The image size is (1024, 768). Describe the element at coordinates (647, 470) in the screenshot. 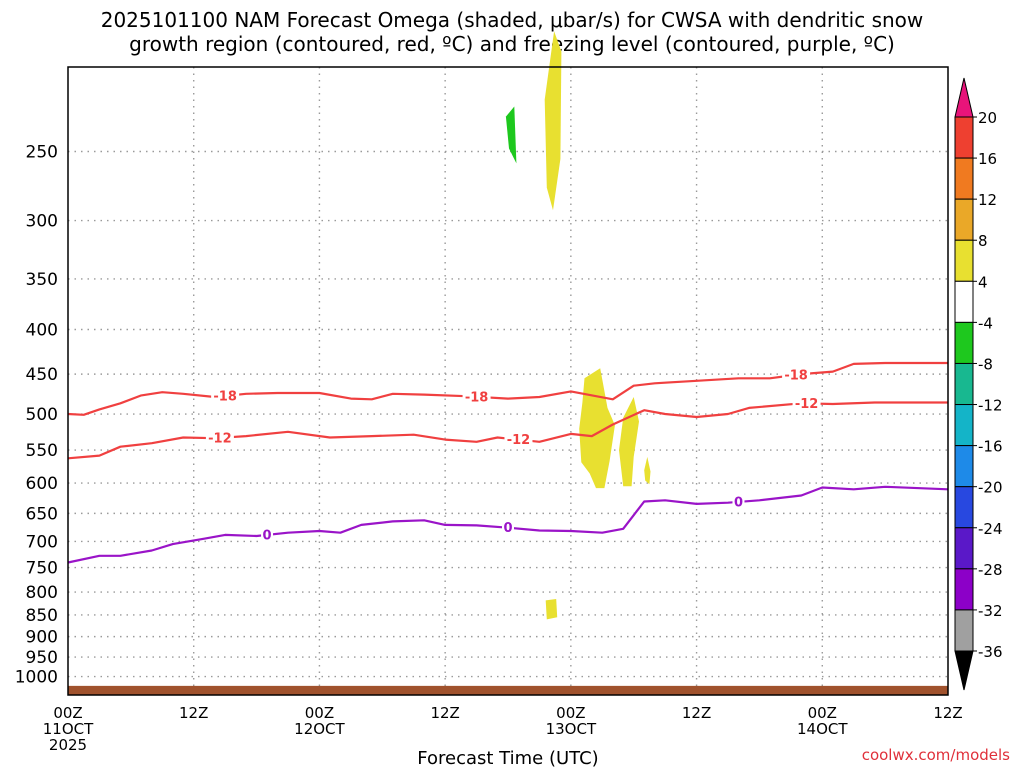

I see `omega-yellow-small` at that location.